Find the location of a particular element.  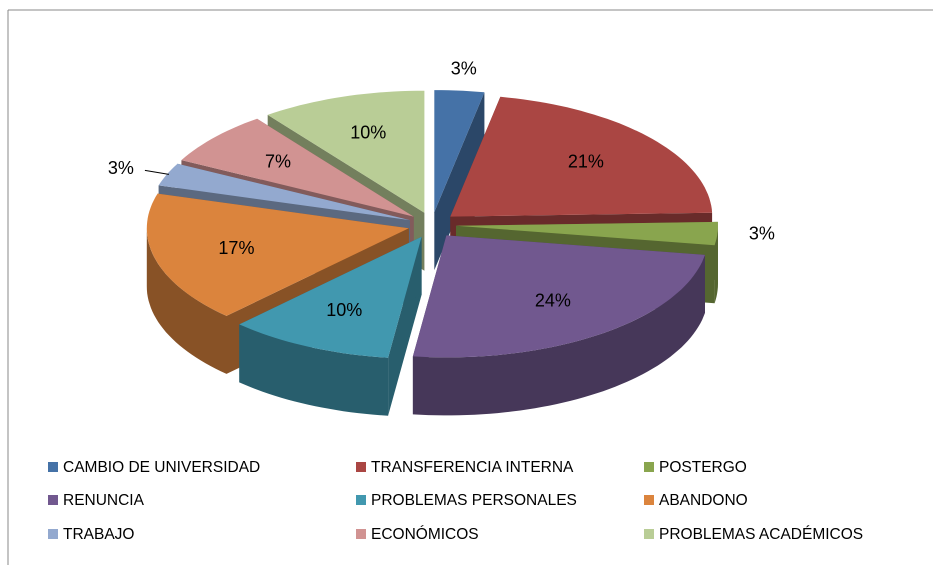

legend-label: RENUNCIA is located at coordinates (104, 500).